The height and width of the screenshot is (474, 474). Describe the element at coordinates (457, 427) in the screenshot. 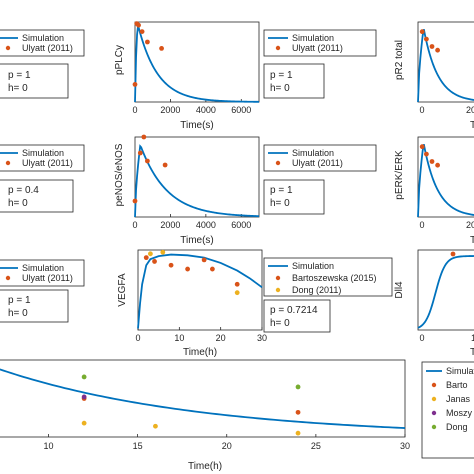

I see `legend-label: Dong` at that location.